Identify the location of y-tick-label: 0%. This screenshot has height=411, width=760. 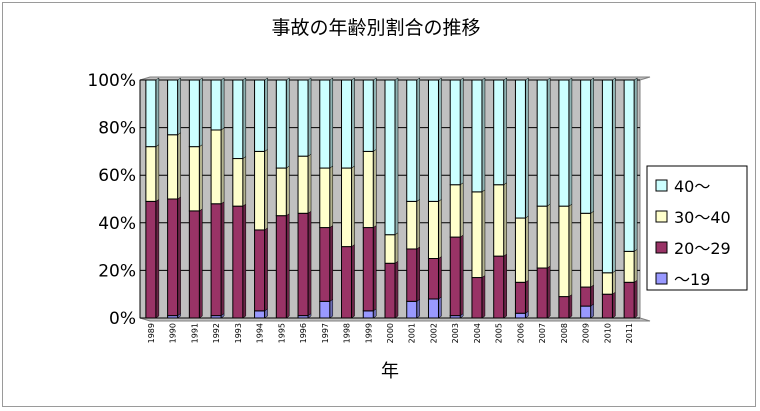
(122, 319).